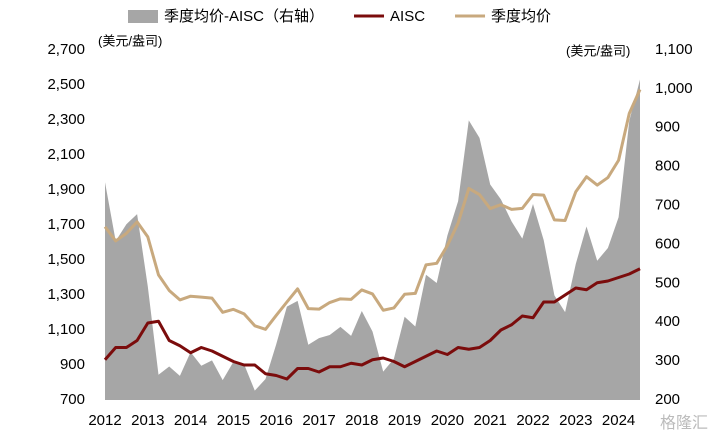  I want to click on x-tick-label: 2021, so click(490, 420).